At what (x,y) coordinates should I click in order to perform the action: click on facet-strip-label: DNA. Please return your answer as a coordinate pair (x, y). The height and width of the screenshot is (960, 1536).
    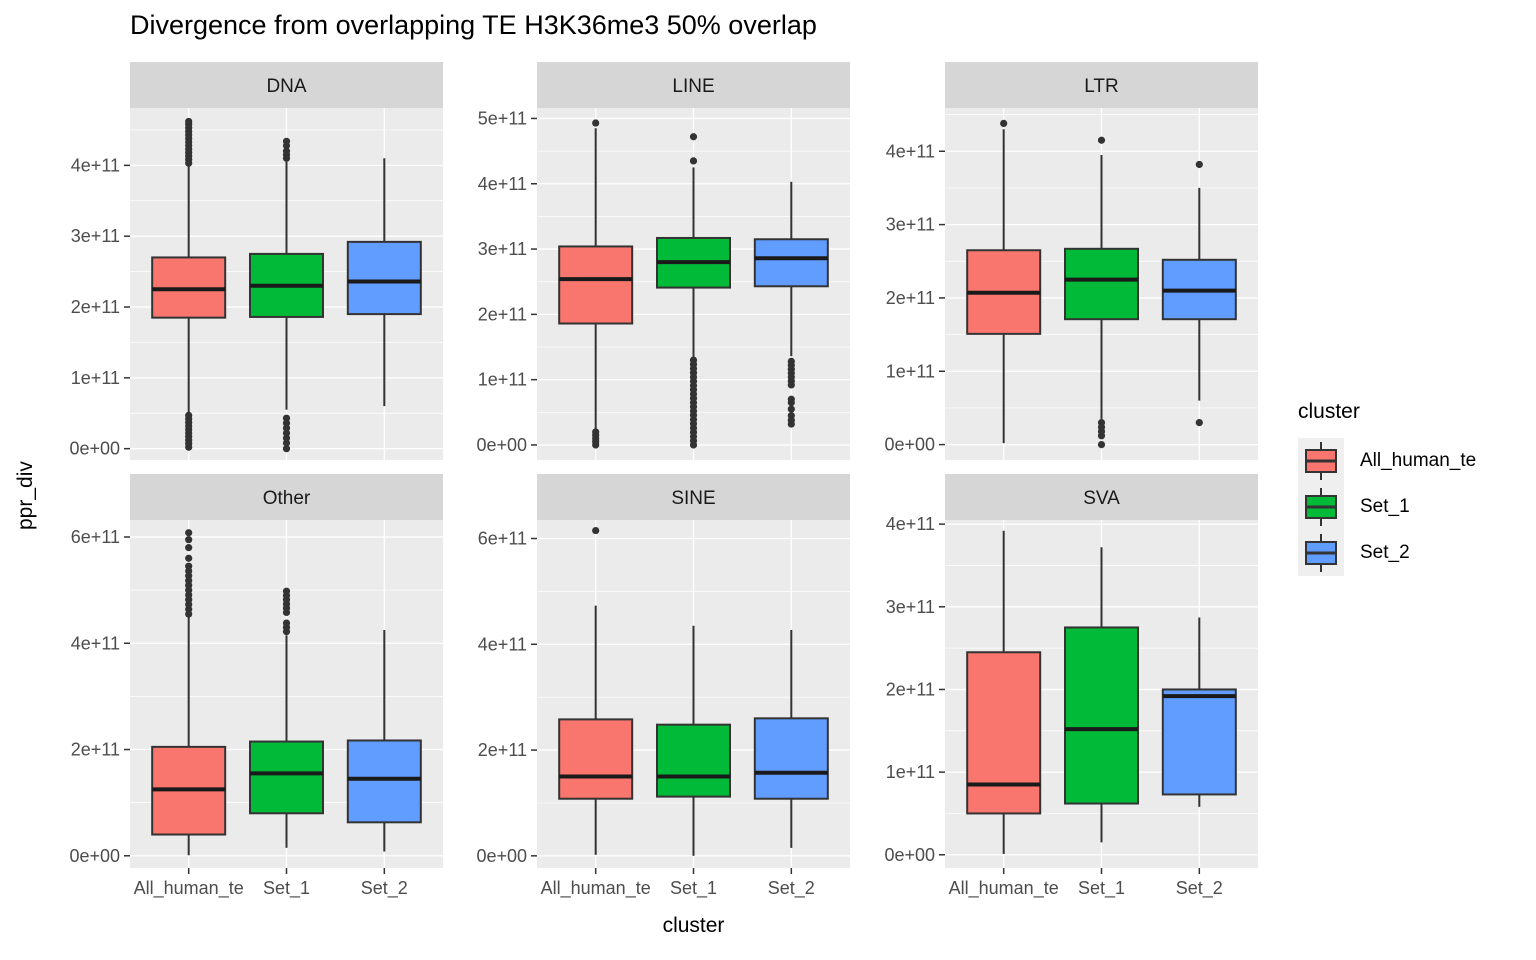
    Looking at the image, I should click on (286, 86).